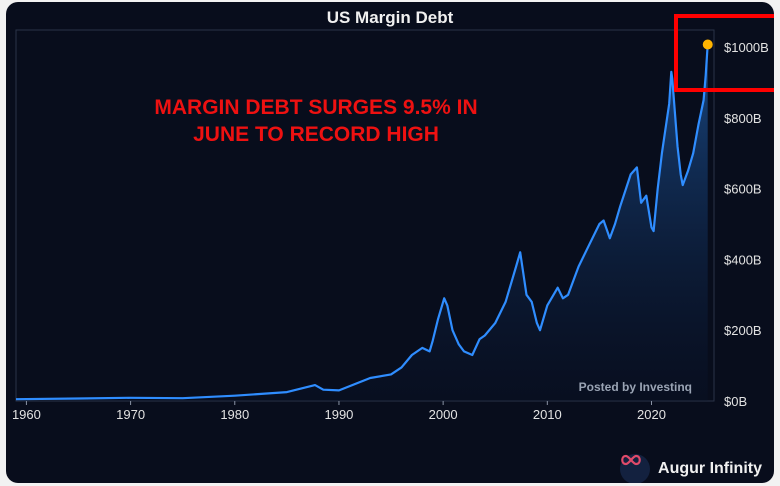  Describe the element at coordinates (746, 47) in the screenshot. I see `y-tick-label: $1000B` at that location.